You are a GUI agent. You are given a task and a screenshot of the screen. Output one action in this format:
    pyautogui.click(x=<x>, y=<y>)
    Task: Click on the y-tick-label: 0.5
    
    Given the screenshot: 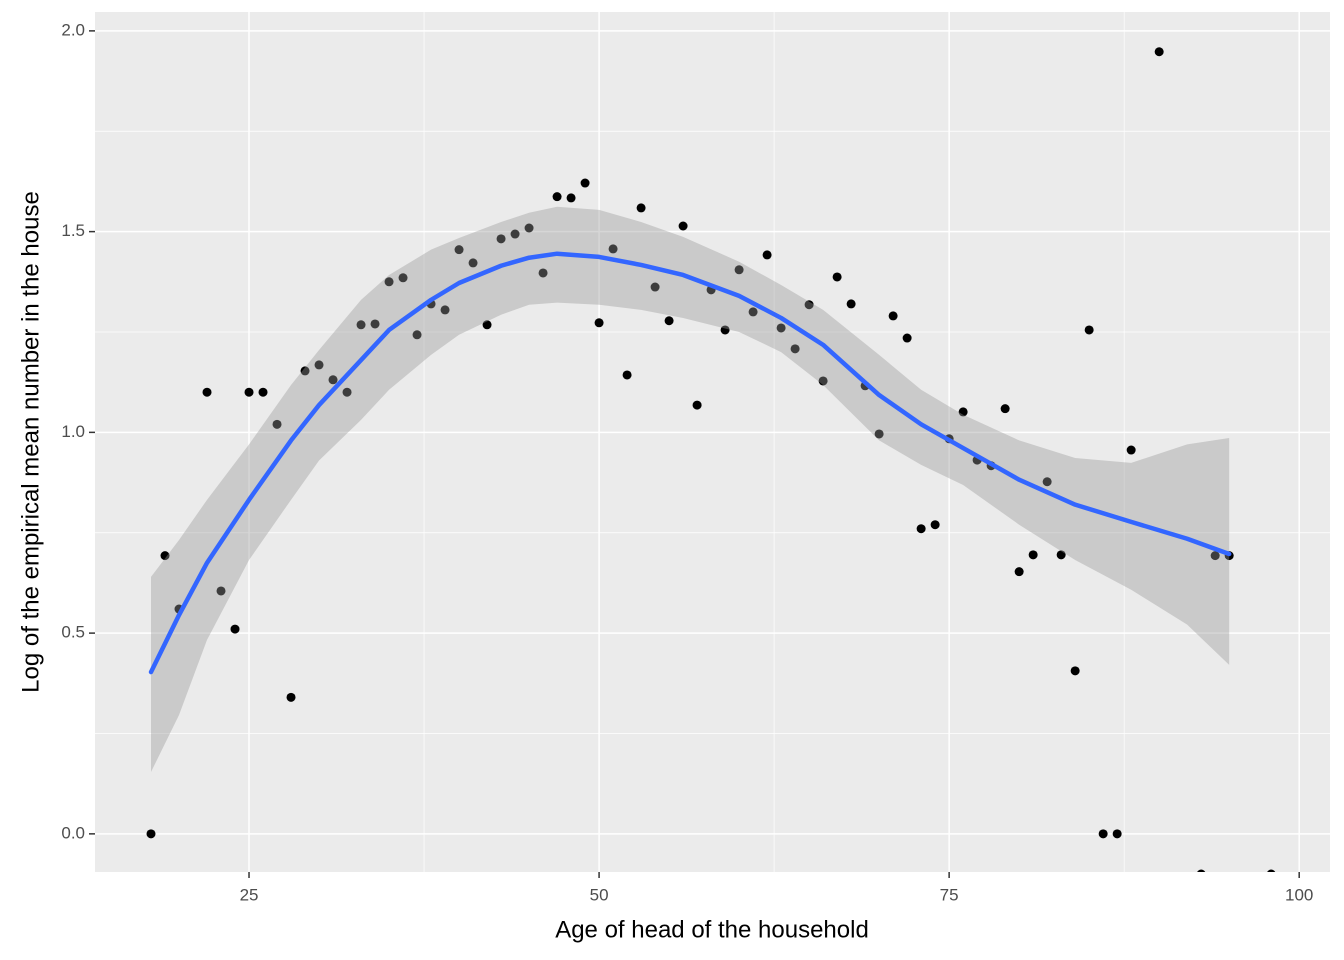 What is the action you would take?
    pyautogui.click(x=73, y=632)
    